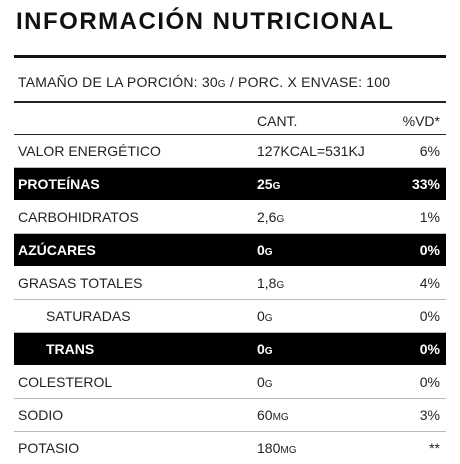 The height and width of the screenshot is (464, 460). I want to click on row: GRASAS TOTALES 1,8g 4%, so click(230, 283).